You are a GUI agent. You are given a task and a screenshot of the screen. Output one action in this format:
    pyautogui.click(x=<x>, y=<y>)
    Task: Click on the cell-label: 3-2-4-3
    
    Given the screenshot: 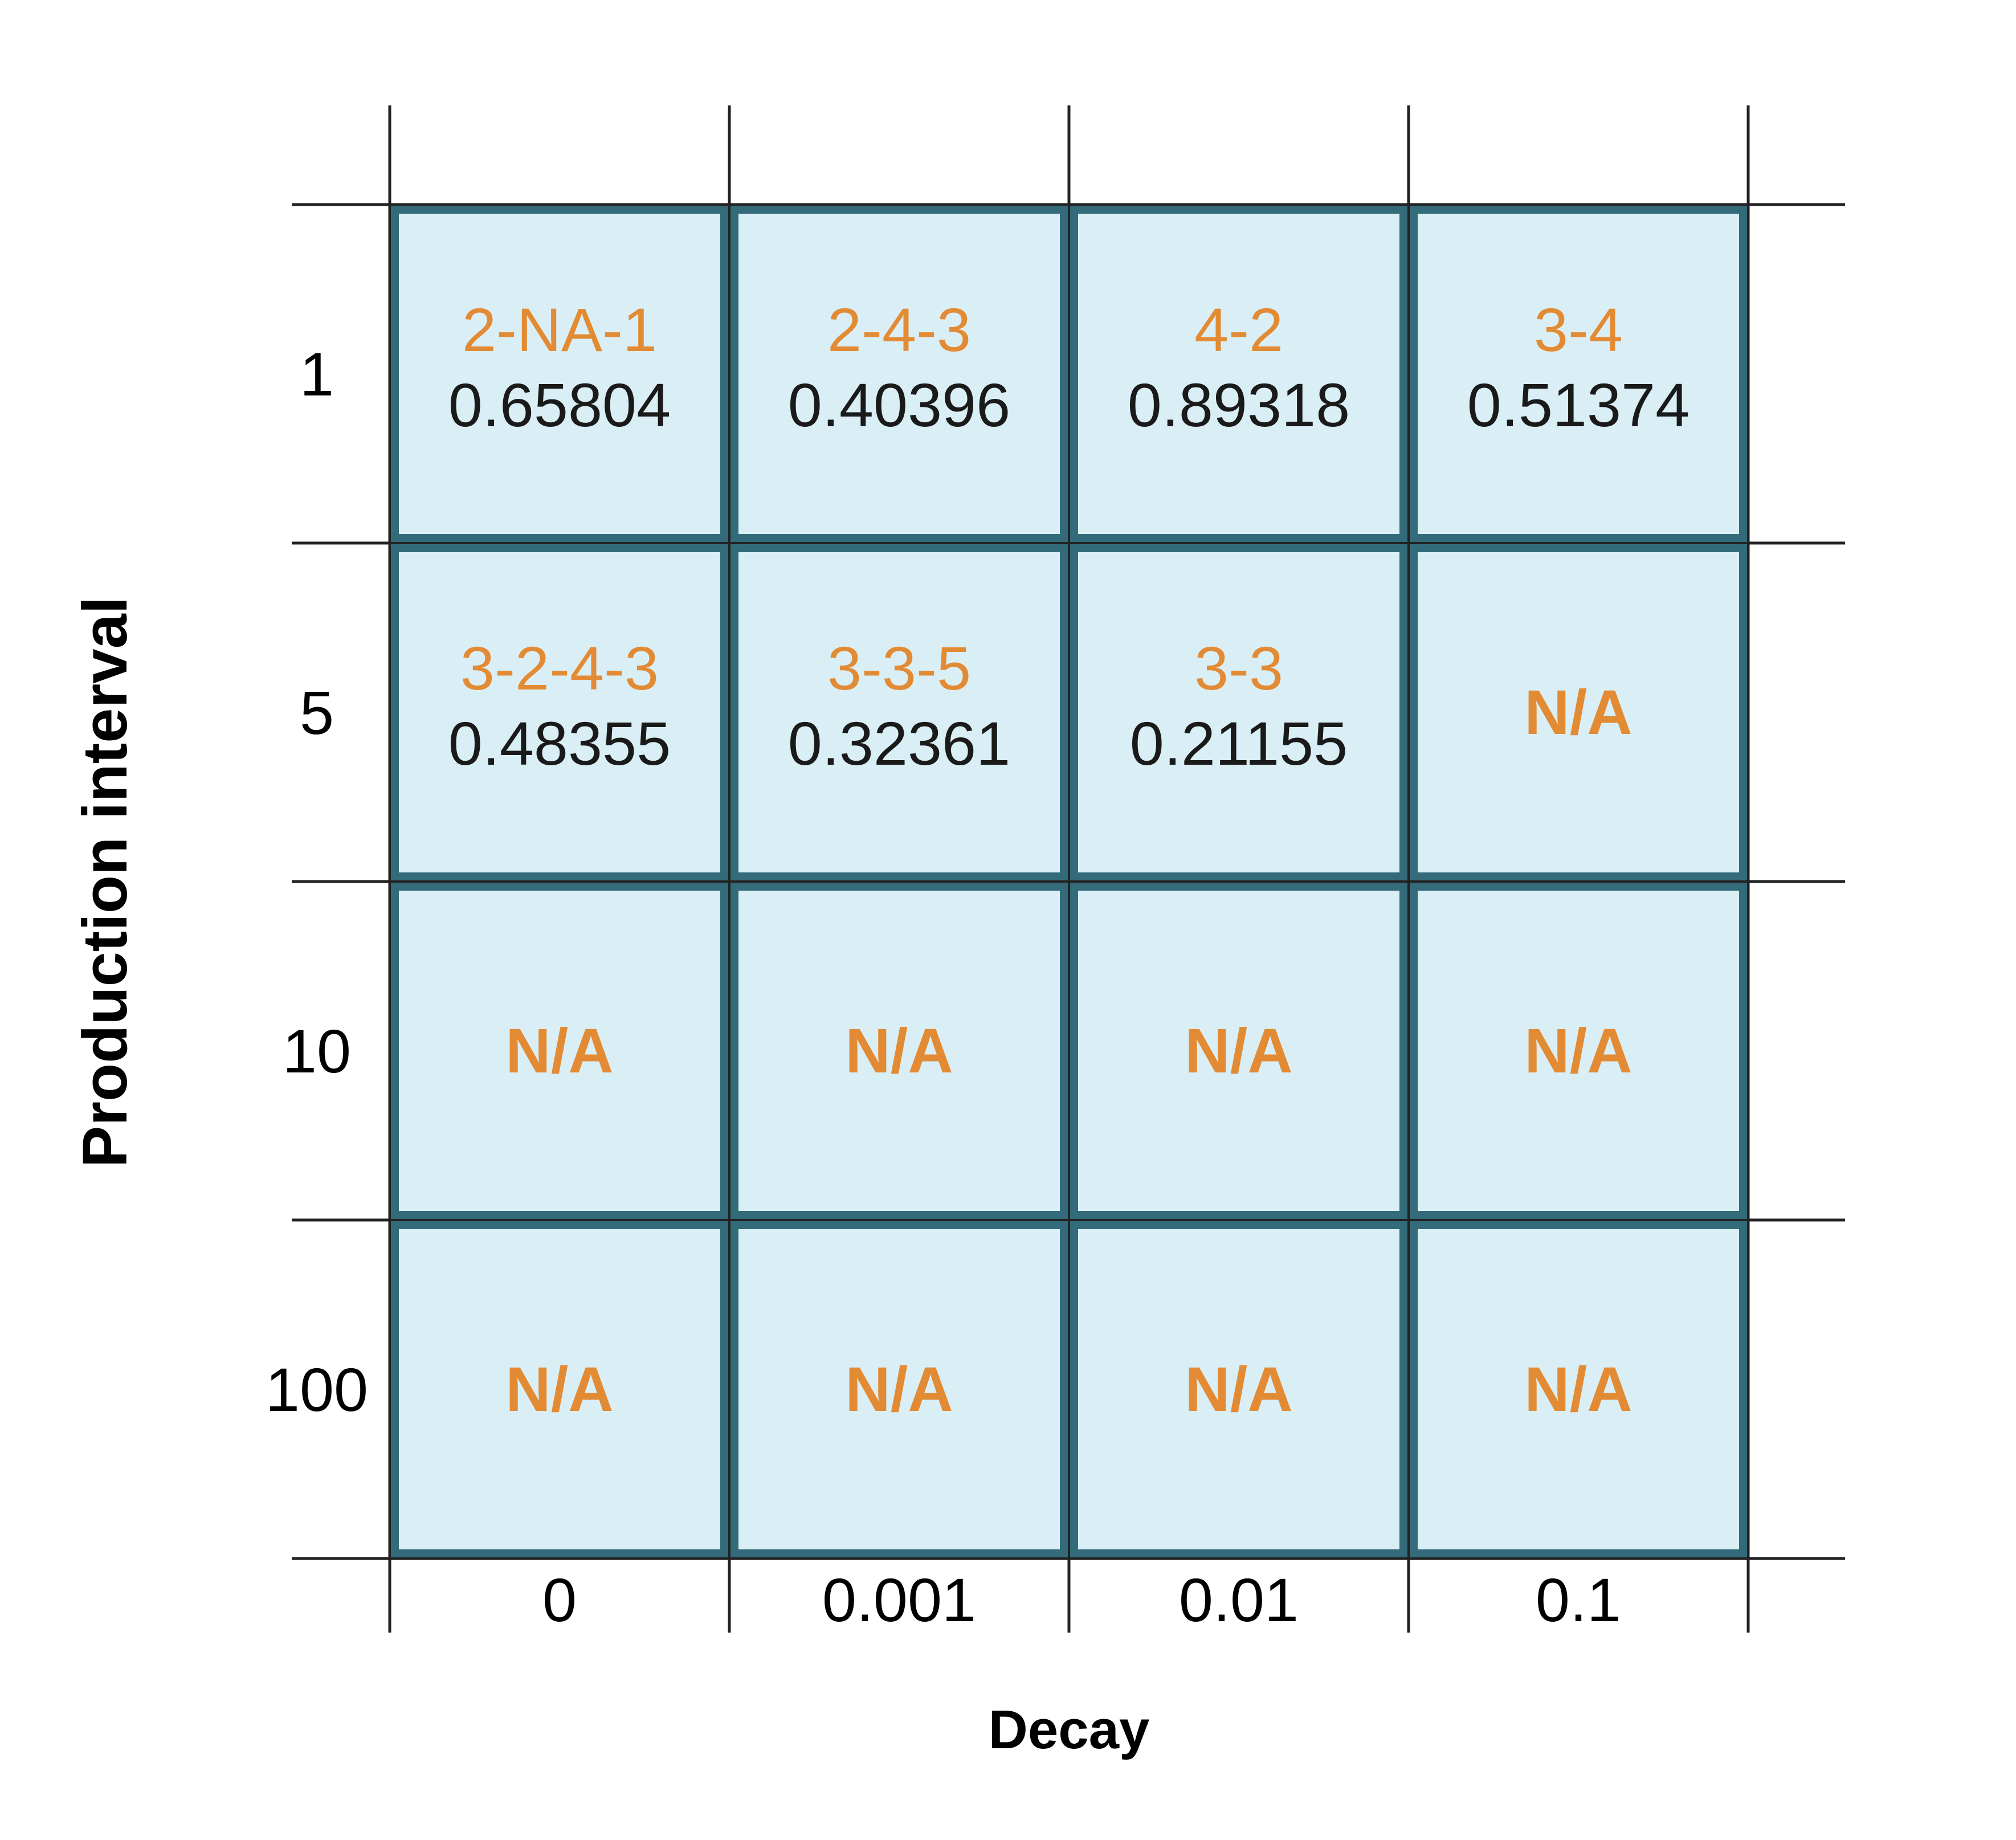 What is the action you would take?
    pyautogui.click(x=559, y=668)
    